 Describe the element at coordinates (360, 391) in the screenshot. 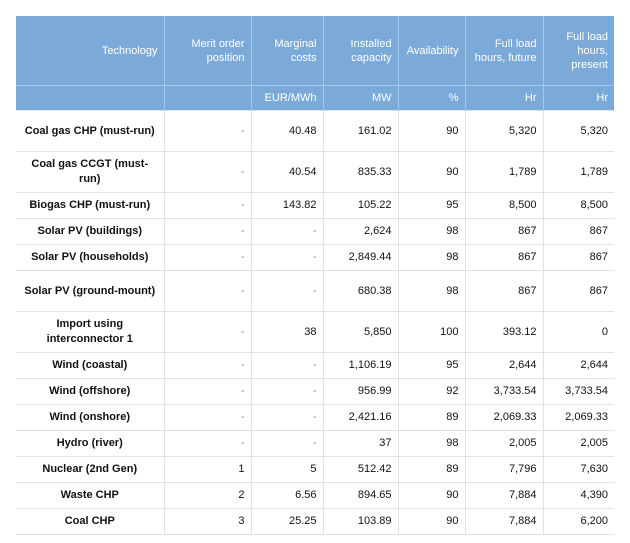

I see `cell-installed-capacity: 956.99` at that location.